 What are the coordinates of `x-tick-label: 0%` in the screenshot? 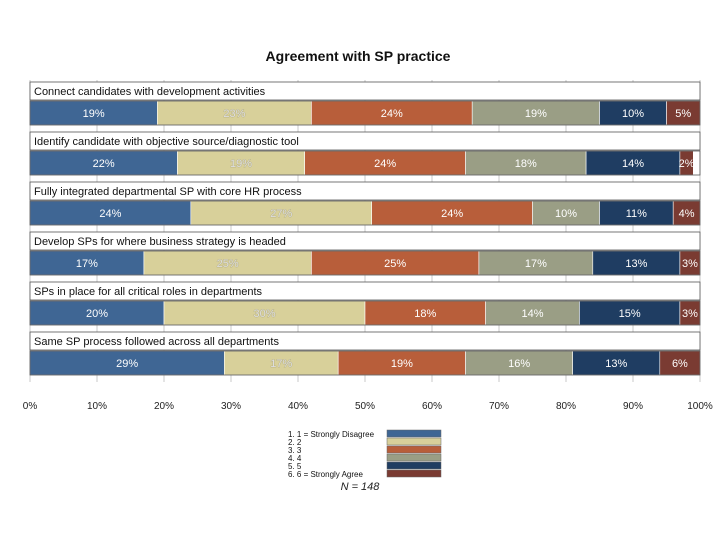 It's located at (30, 406).